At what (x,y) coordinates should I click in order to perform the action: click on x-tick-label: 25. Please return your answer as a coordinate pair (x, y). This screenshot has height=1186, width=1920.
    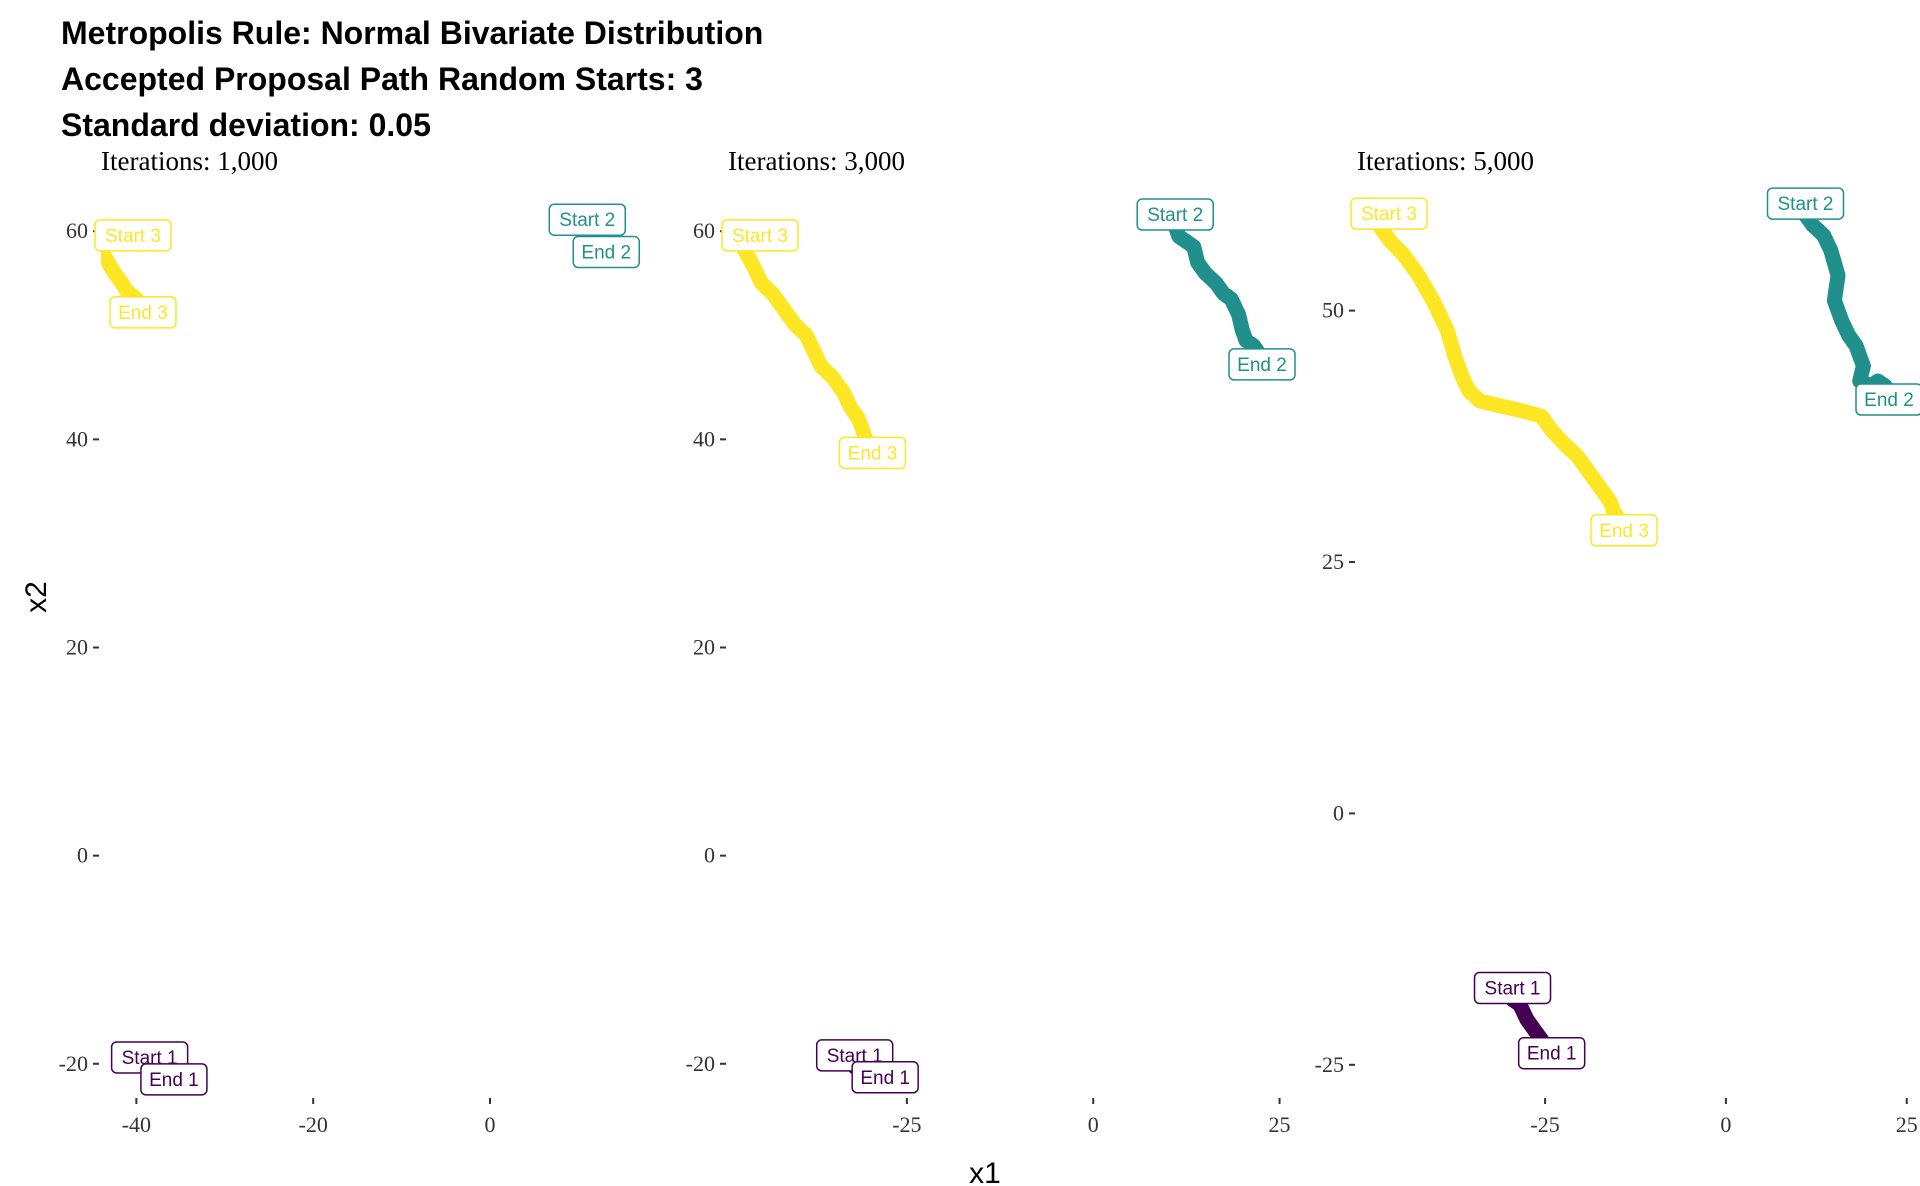
    Looking at the image, I should click on (1280, 1124).